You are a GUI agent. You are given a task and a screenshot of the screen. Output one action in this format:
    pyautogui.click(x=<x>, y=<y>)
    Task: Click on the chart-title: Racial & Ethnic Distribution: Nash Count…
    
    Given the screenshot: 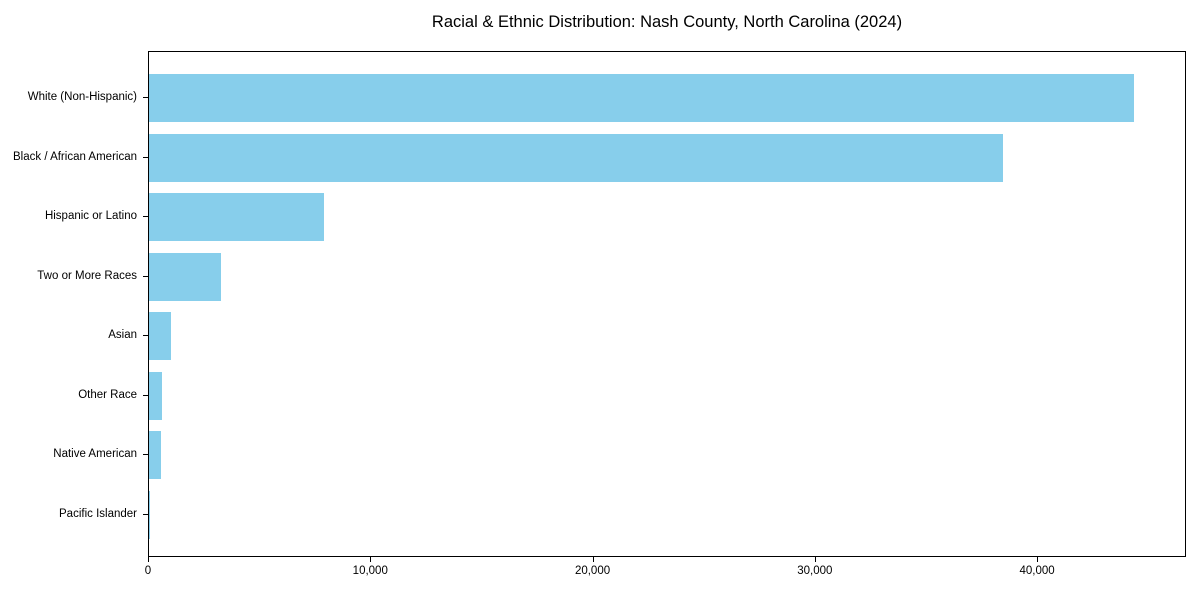 What is the action you would take?
    pyautogui.click(x=667, y=22)
    